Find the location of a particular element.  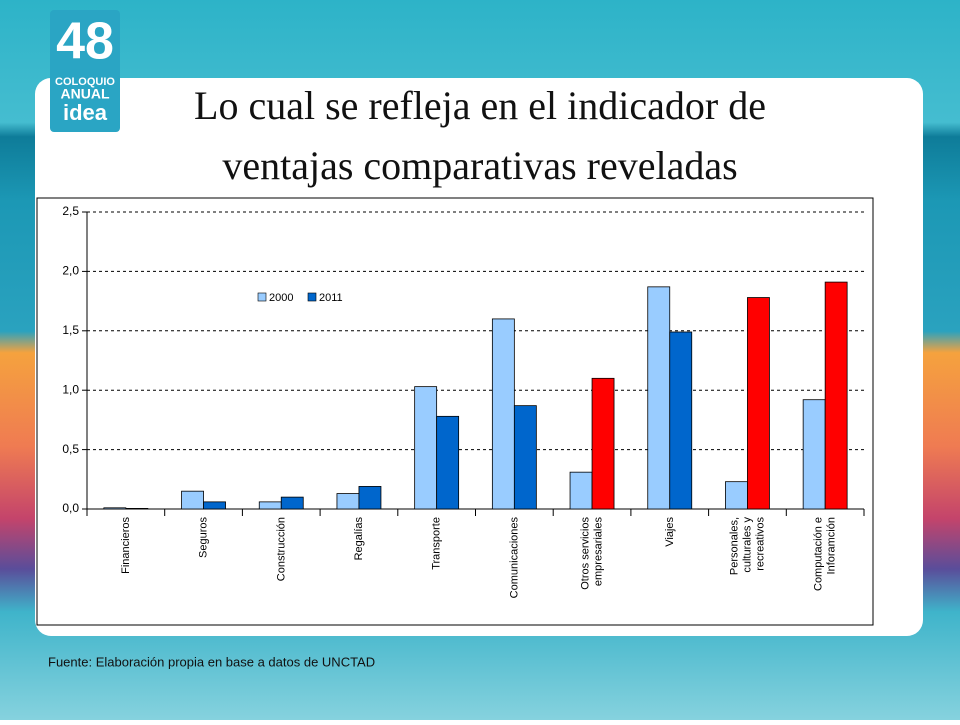

logo-text: COLOQUIO is located at coordinates (85, 82).